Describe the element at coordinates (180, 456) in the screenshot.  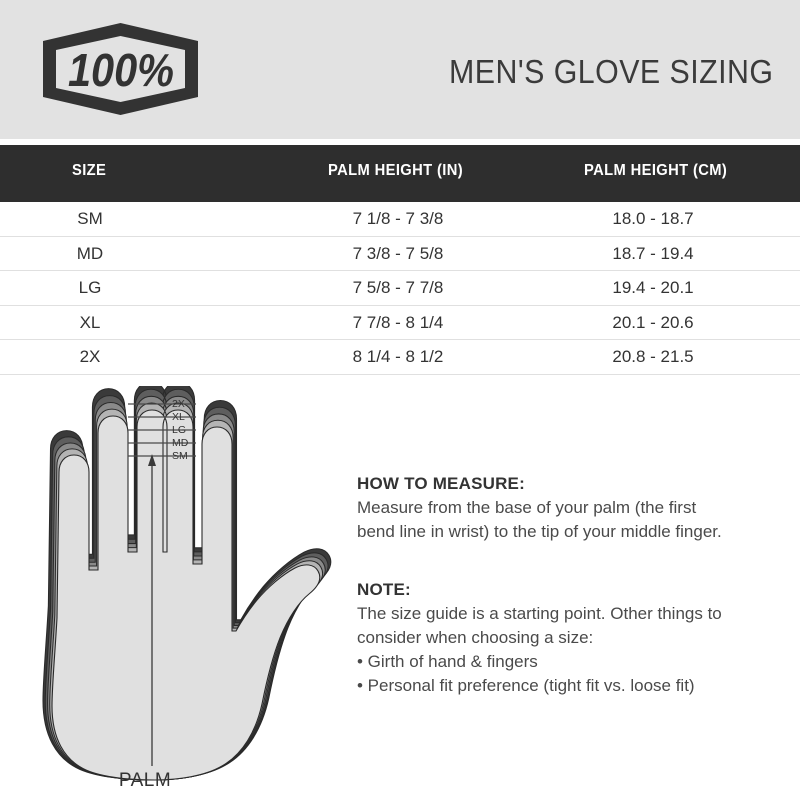
I see `size-label-sm: SM` at that location.